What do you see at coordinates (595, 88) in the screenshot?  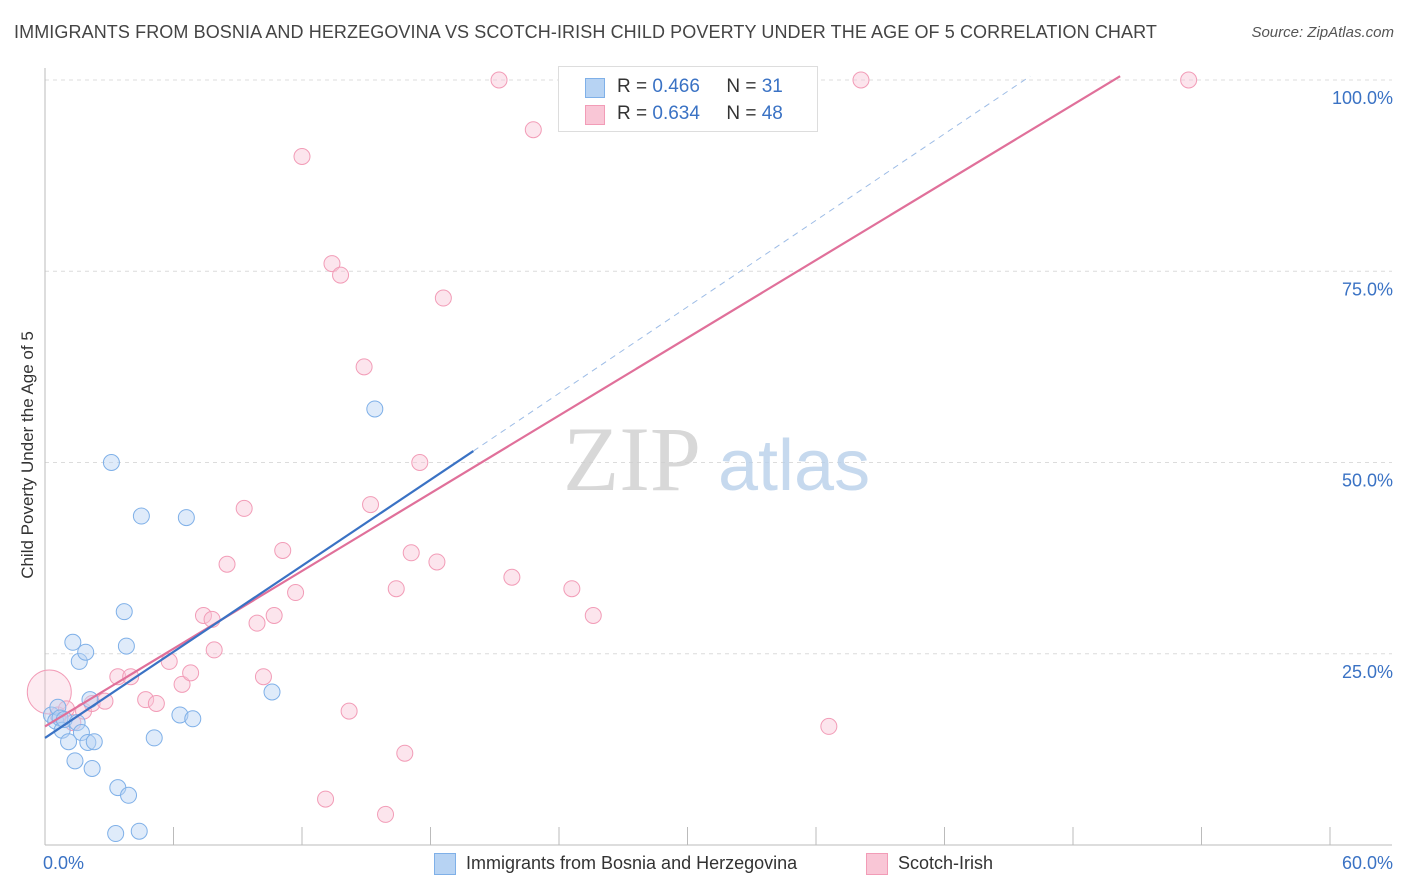 I see `bosnia-swatch` at bounding box center [595, 88].